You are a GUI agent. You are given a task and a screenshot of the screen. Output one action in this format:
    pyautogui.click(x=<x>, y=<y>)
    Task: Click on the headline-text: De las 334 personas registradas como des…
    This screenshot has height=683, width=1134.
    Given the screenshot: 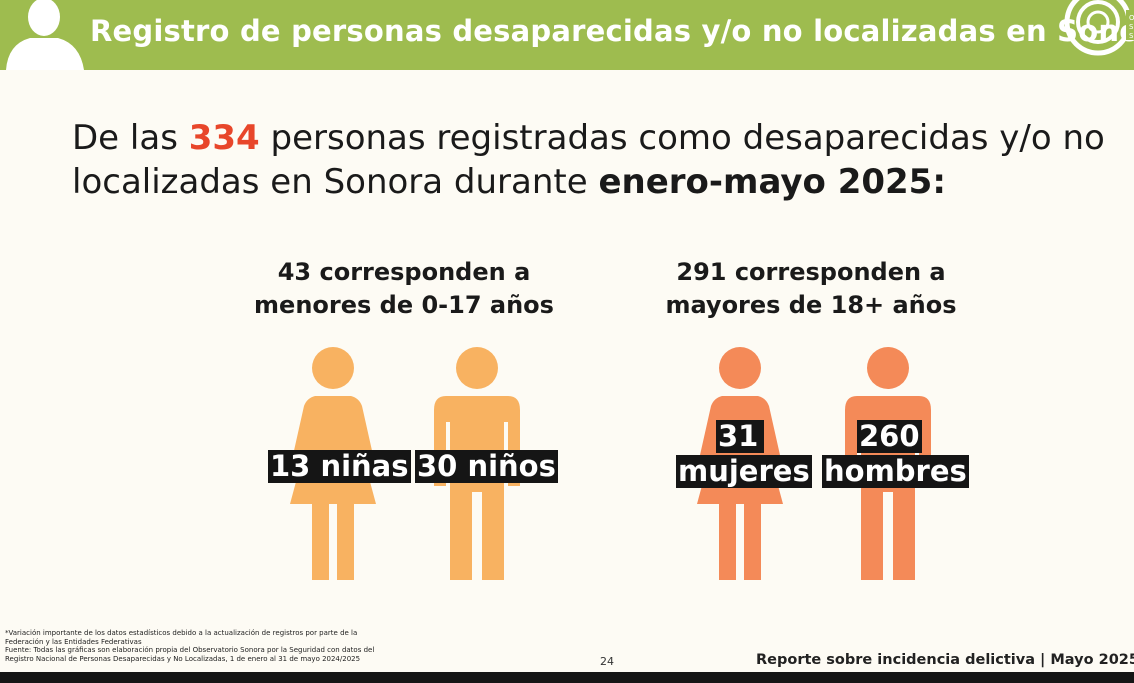 What is the action you would take?
    pyautogui.click(x=592, y=160)
    